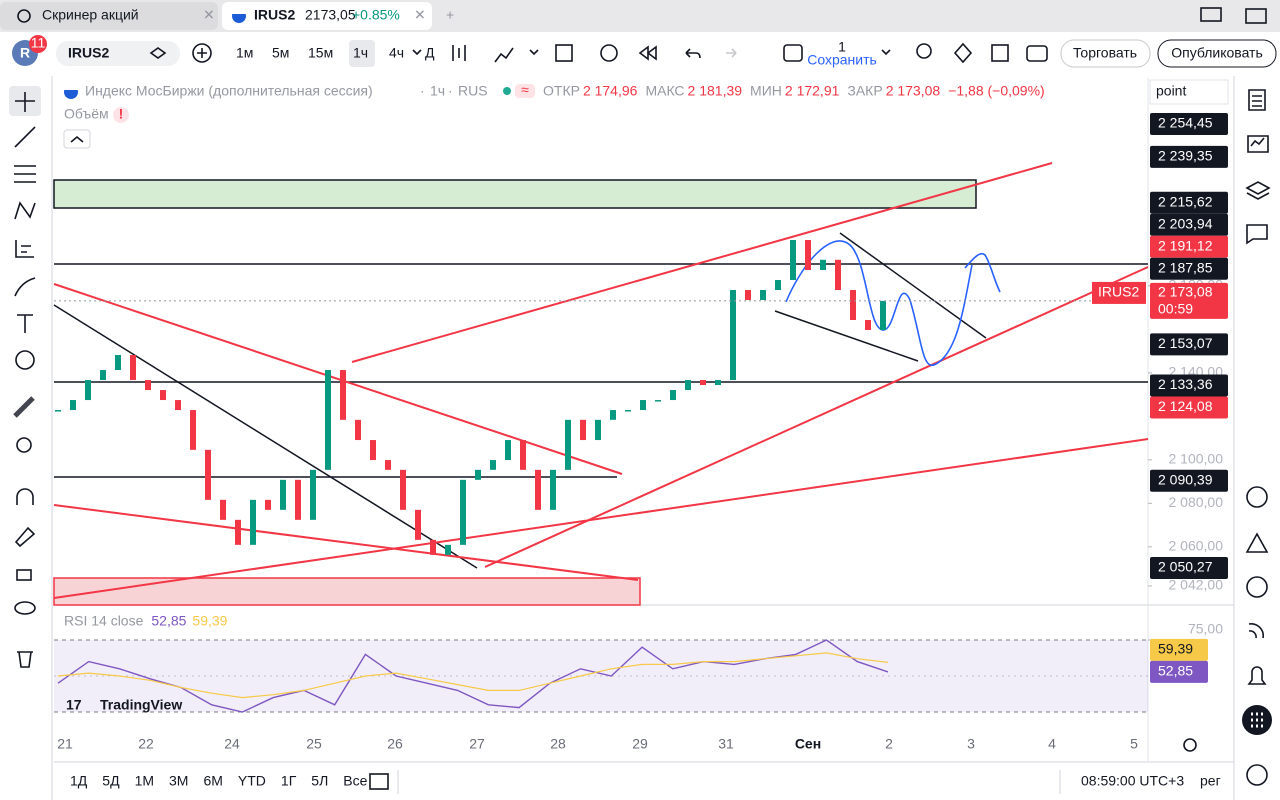 This screenshot has height=800, width=1280. Describe the element at coordinates (1257, 497) in the screenshot. I see `ideas` at that location.